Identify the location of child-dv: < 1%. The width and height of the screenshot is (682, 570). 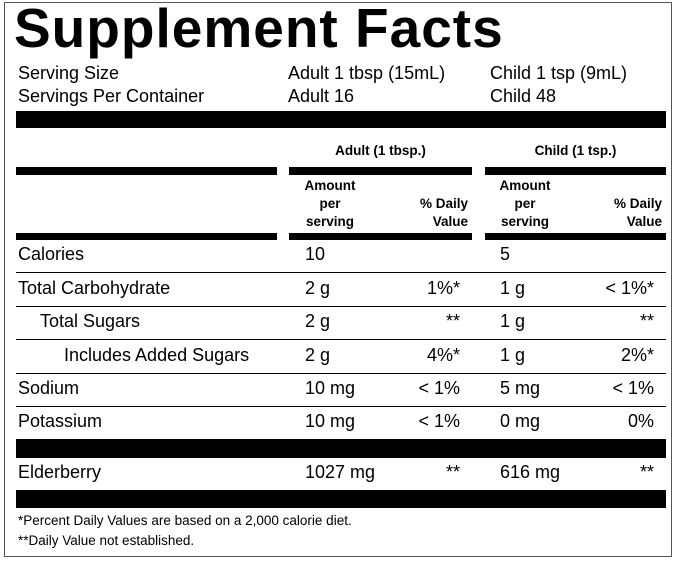
(633, 388).